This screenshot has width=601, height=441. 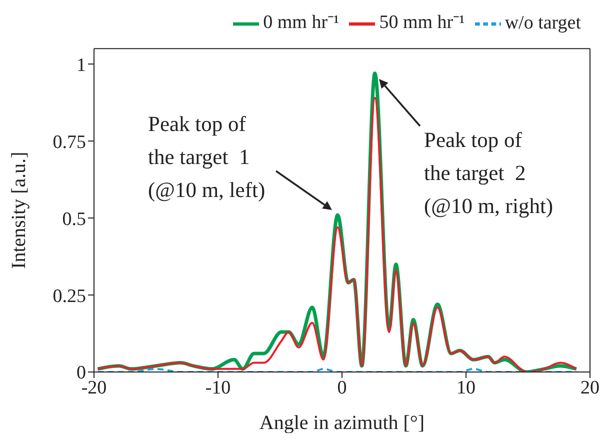 I want to click on legend-label: w/o target, so click(x=542, y=22).